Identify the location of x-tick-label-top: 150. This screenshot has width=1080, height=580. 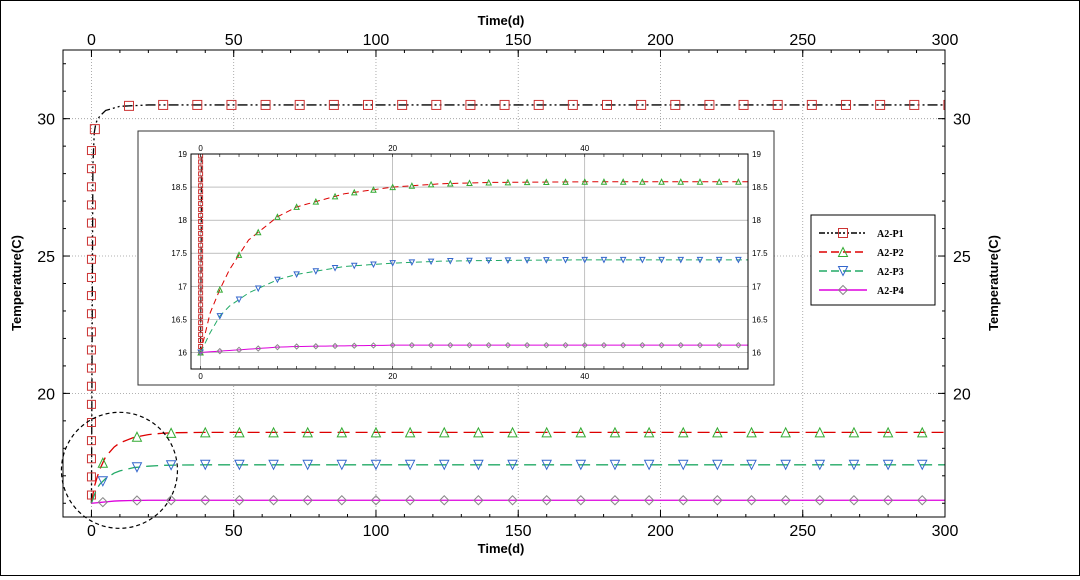
(518, 40).